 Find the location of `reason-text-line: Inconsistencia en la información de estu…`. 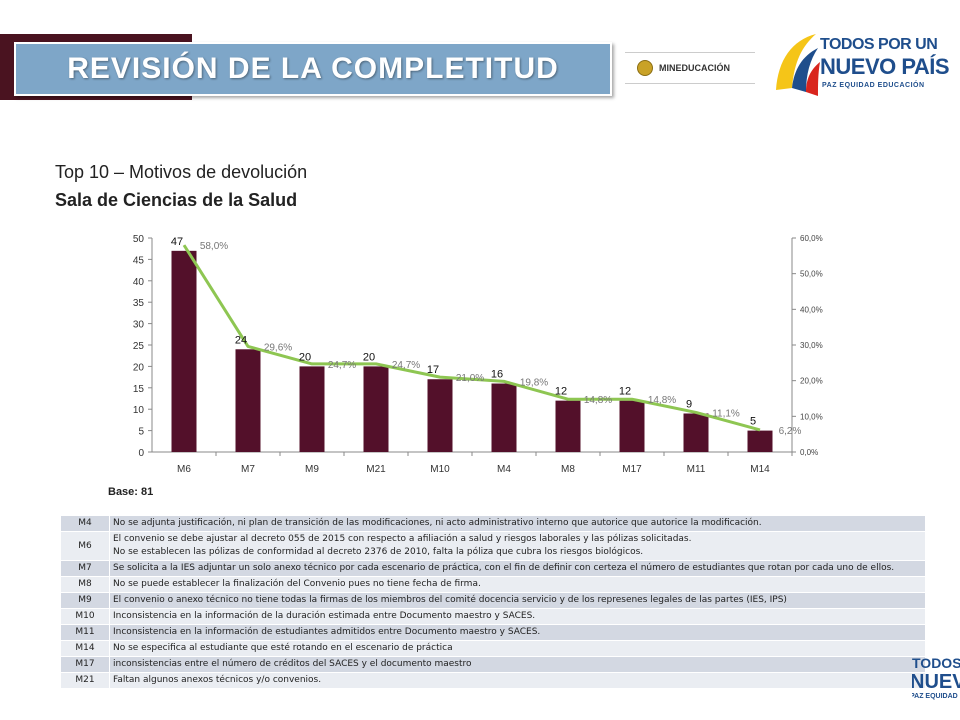

reason-text-line: Inconsistencia en la información de estu… is located at coordinates (327, 632).